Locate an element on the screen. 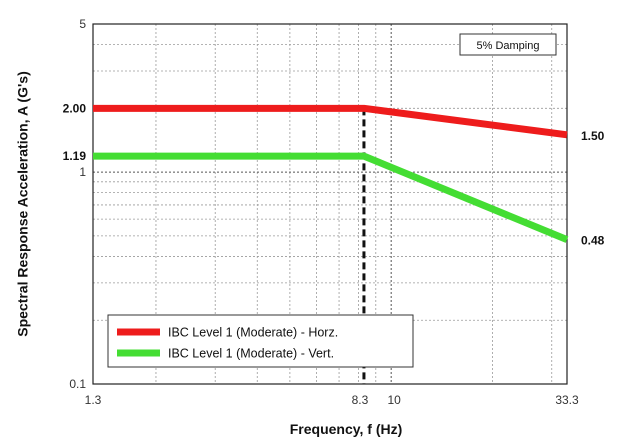 This screenshot has width=624, height=441. y-tick-label: 0.1 is located at coordinates (77, 384).